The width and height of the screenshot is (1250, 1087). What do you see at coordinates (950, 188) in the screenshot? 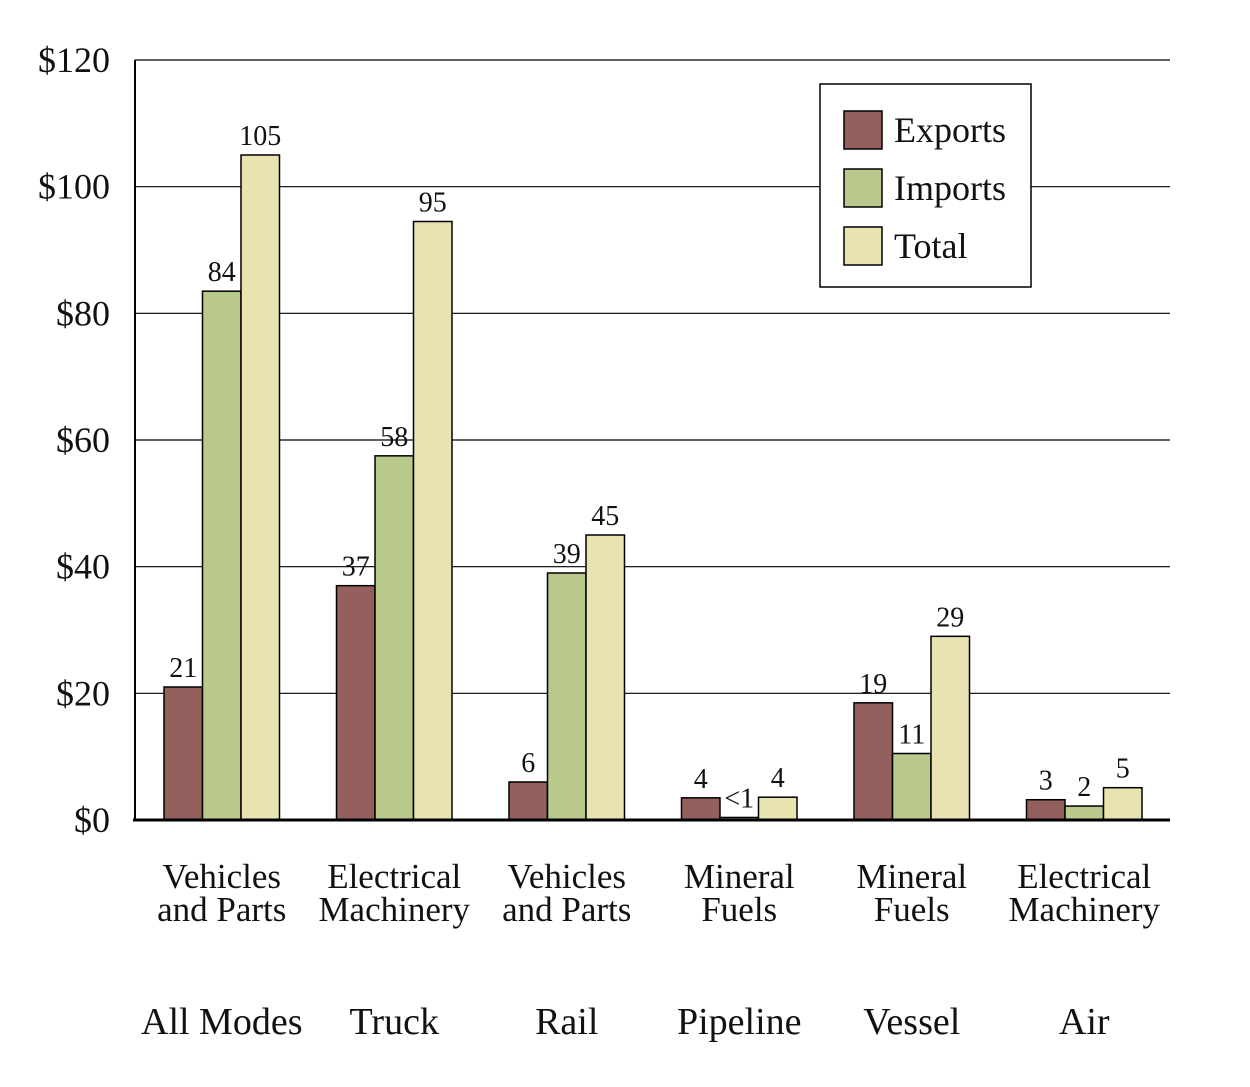
I see `legend-label-imports: Imports` at bounding box center [950, 188].